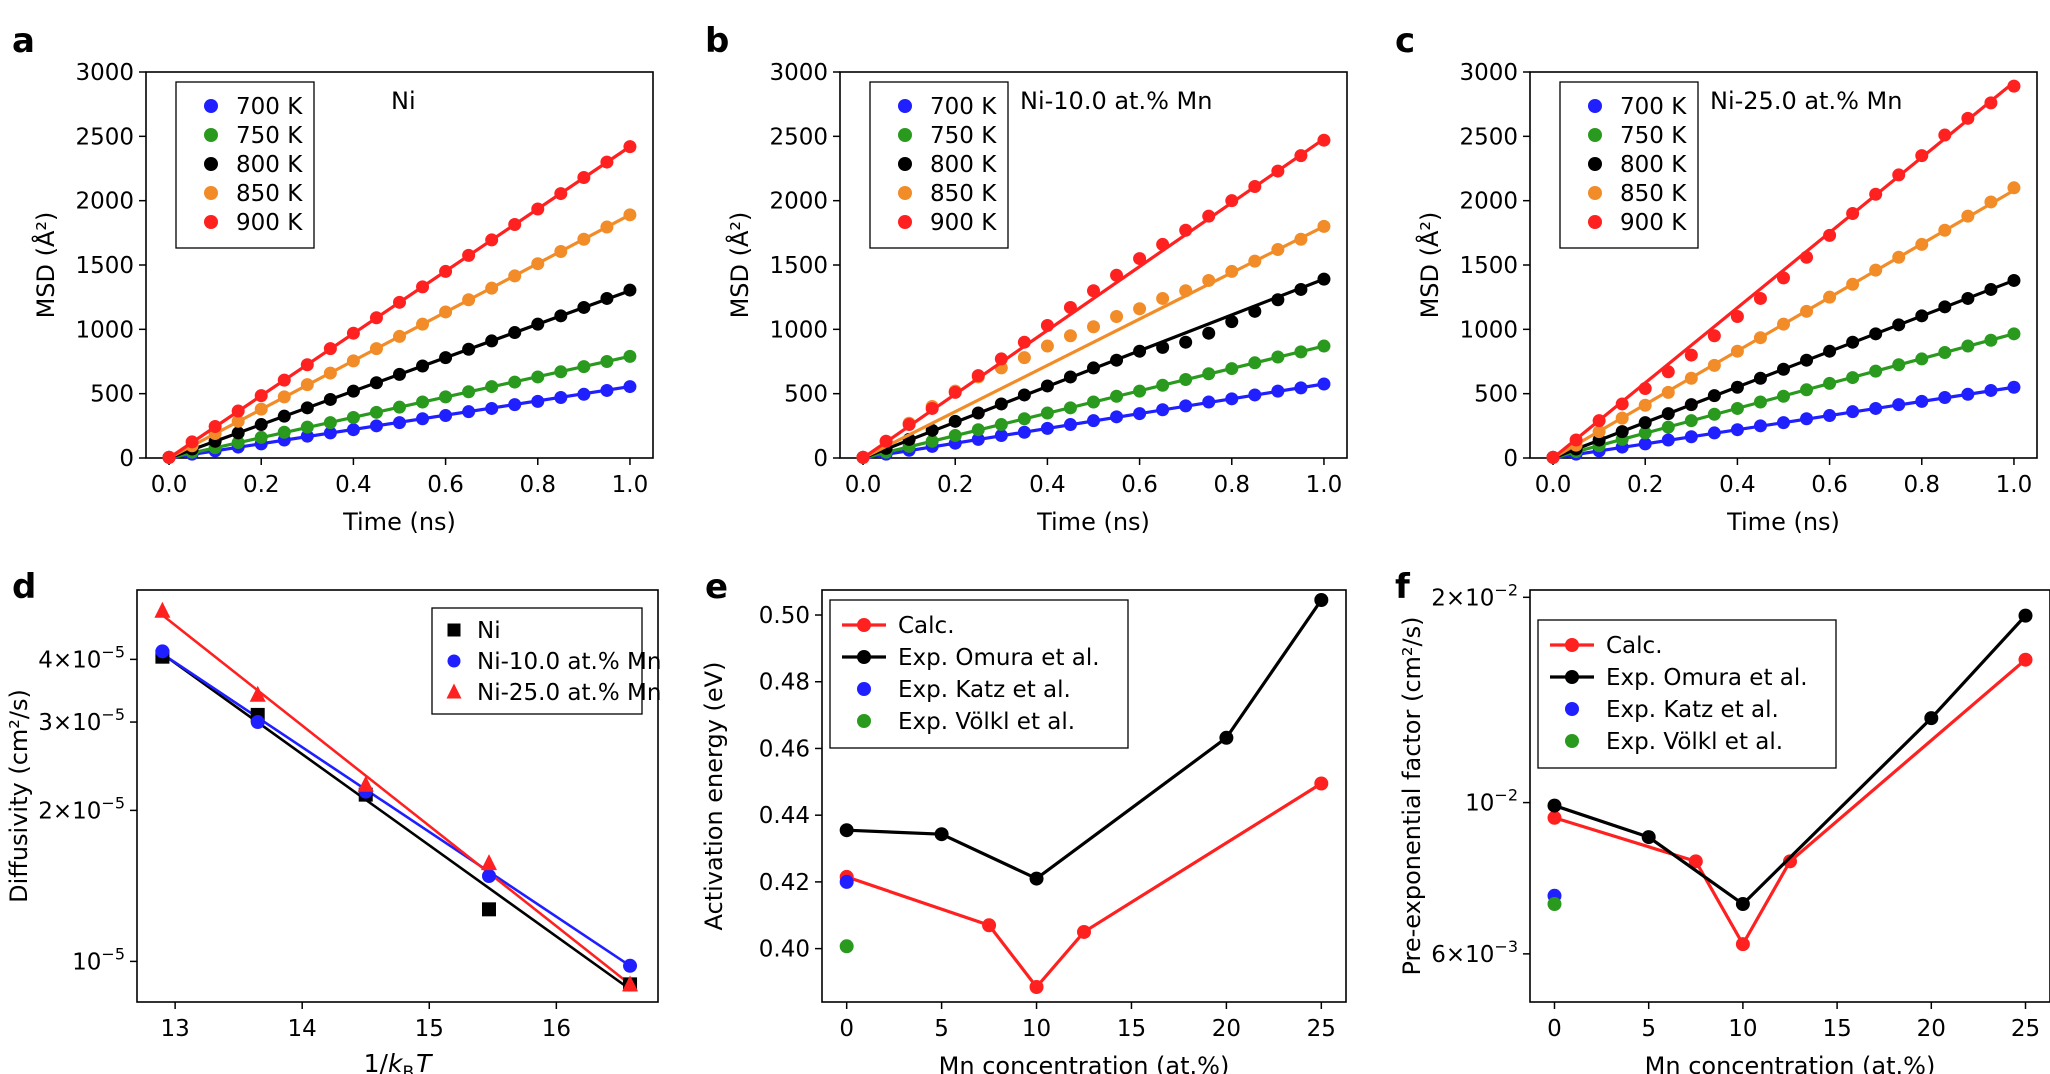  I want to click on fit-line-900K-c, so click(1783, 270).